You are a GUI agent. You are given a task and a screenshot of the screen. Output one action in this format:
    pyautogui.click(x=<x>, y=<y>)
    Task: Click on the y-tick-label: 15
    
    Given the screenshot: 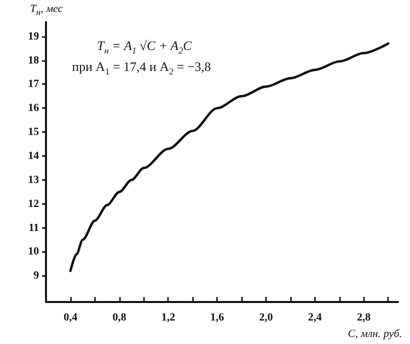 What is the action you would take?
    pyautogui.click(x=34, y=132)
    